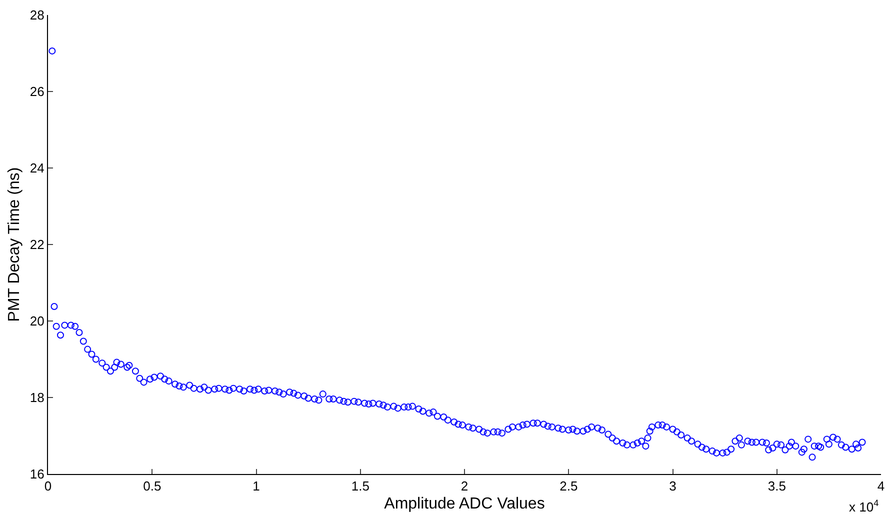  Describe the element at coordinates (37, 92) in the screenshot. I see `y-tick-label: 26` at that location.